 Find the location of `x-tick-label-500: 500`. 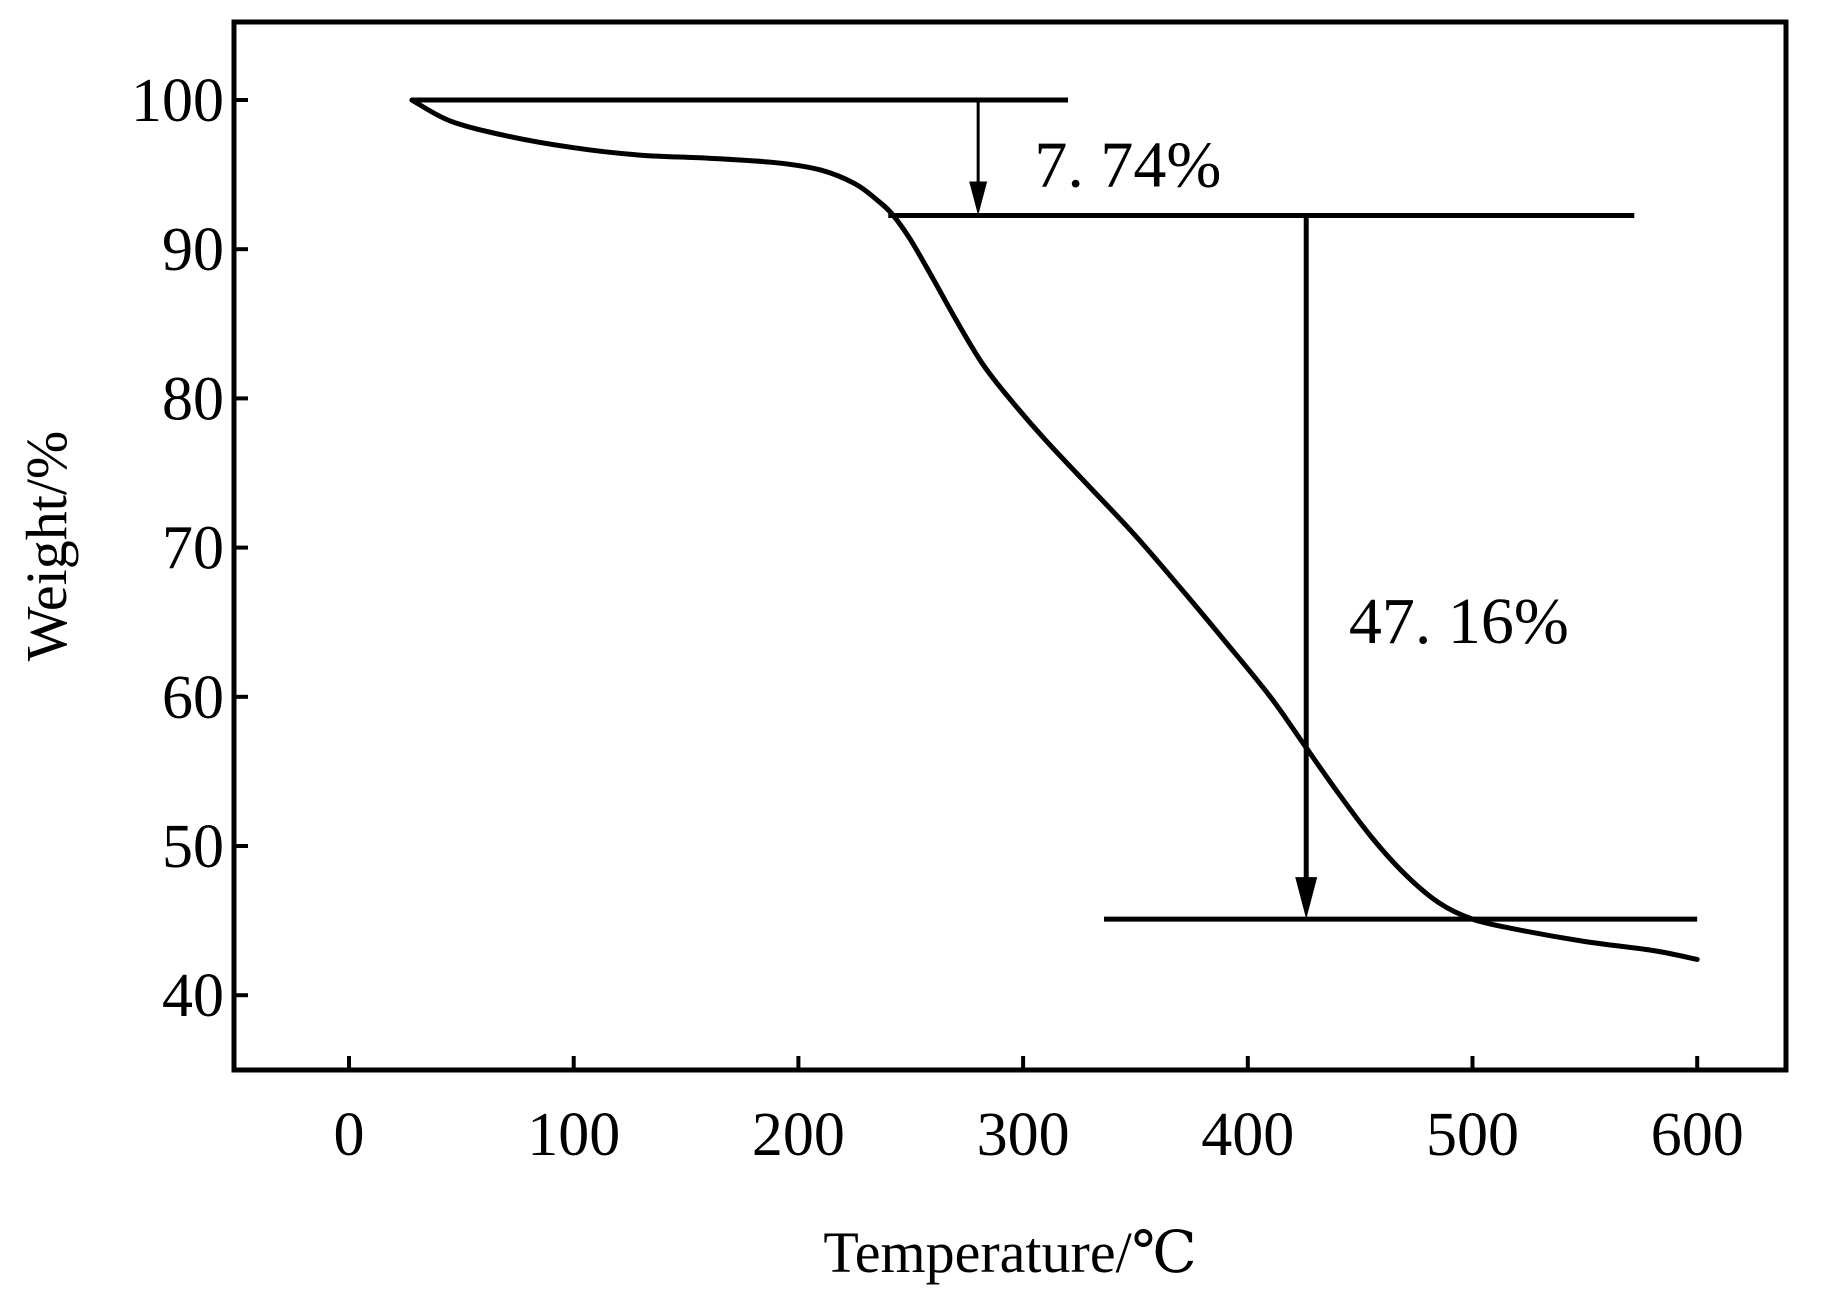

x-tick-label-500: 500 is located at coordinates (1472, 1135).